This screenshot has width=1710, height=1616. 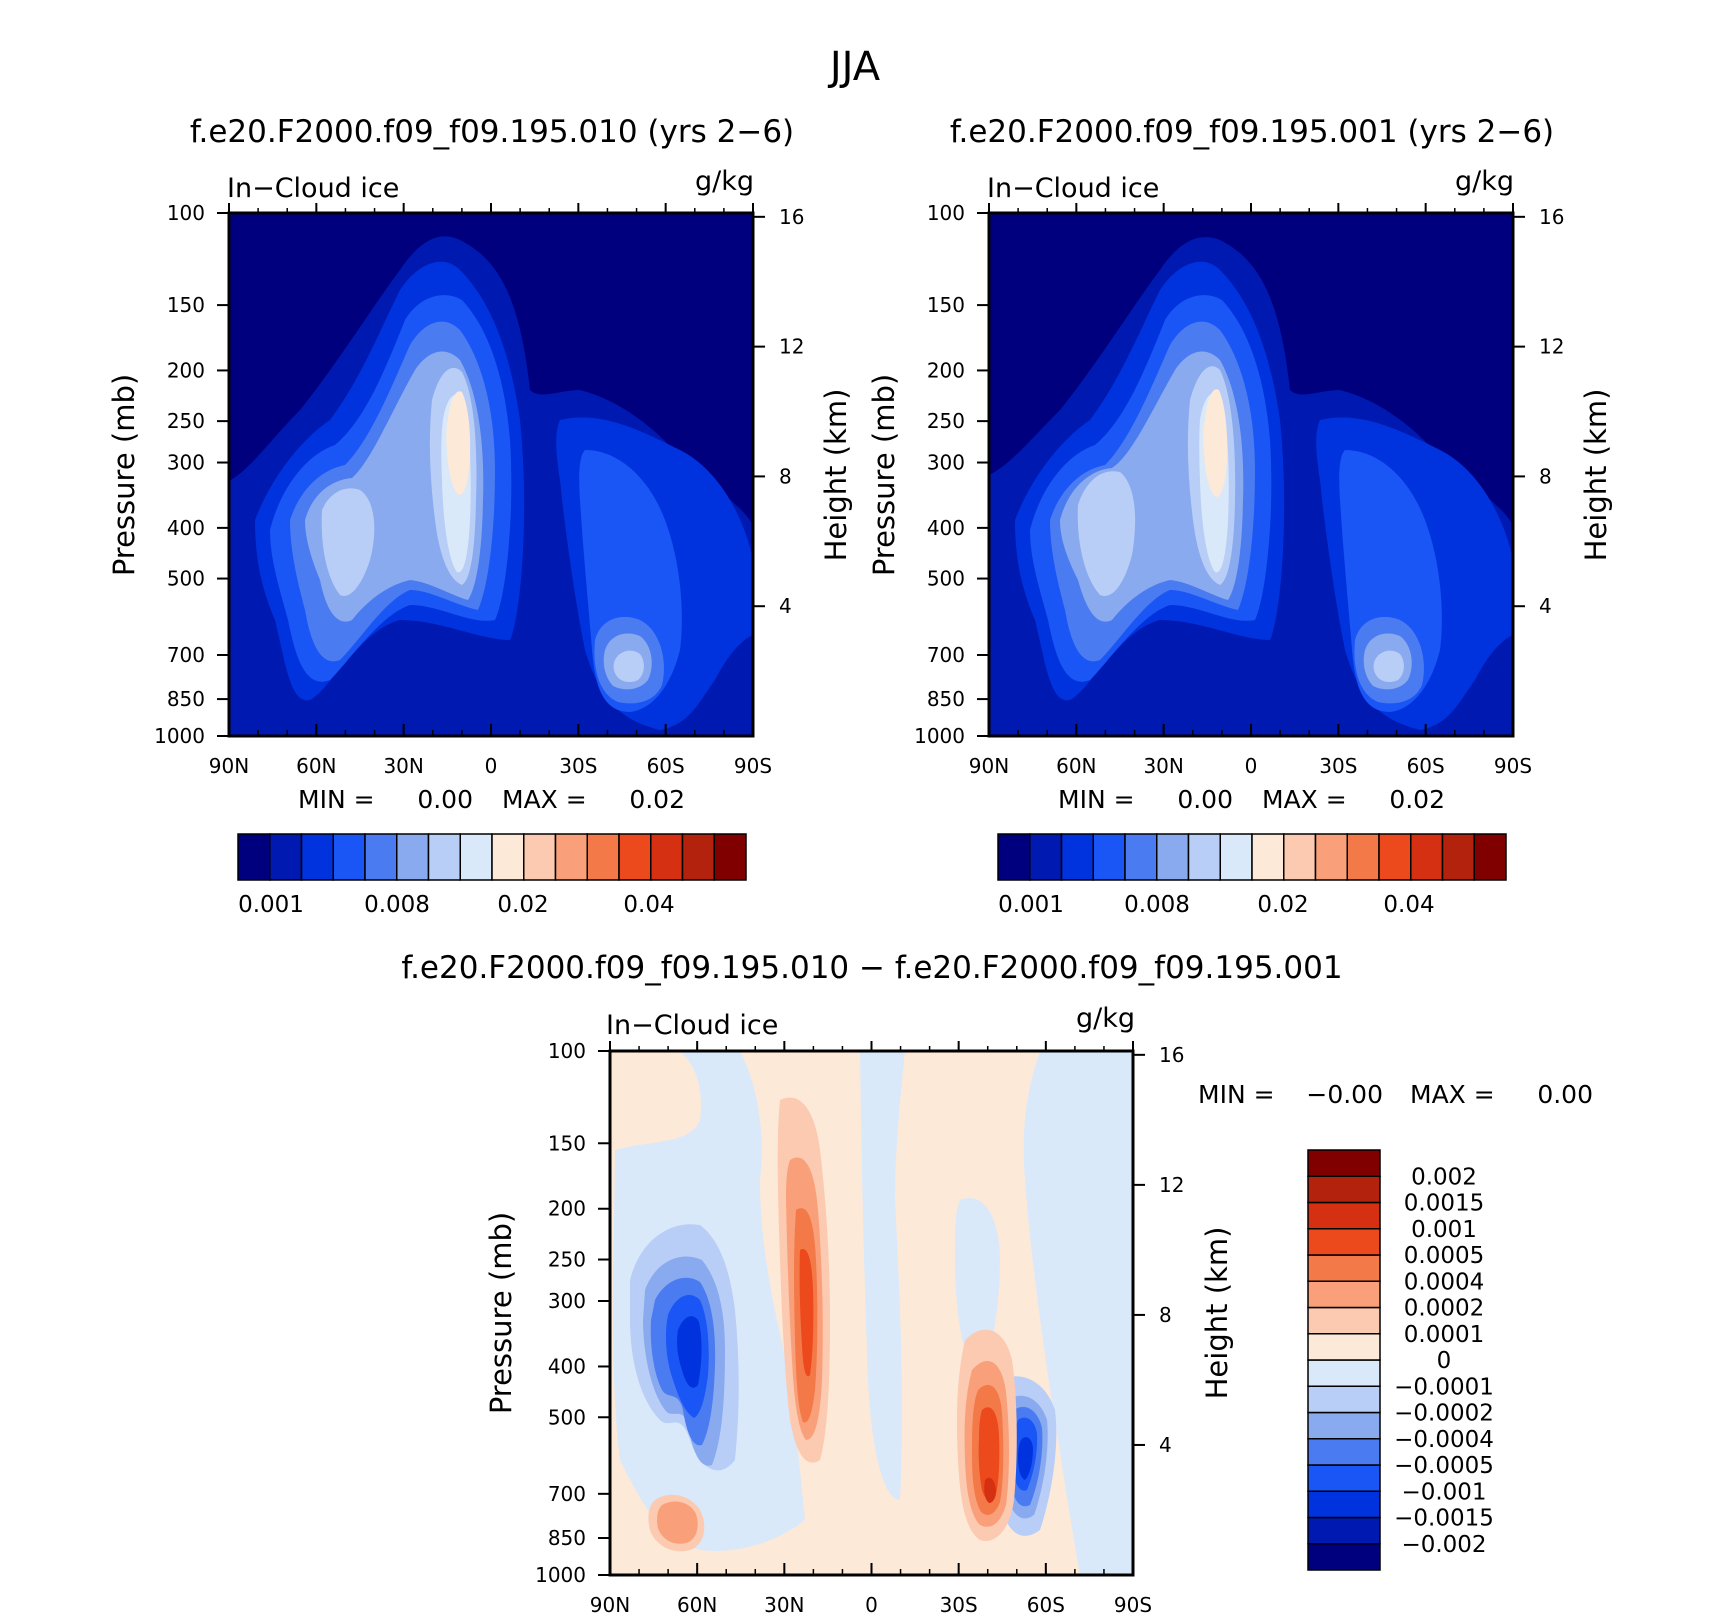 What do you see at coordinates (1596, 475) in the screenshot?
I see `panel-001-ylabel-right: Height (km)` at bounding box center [1596, 475].